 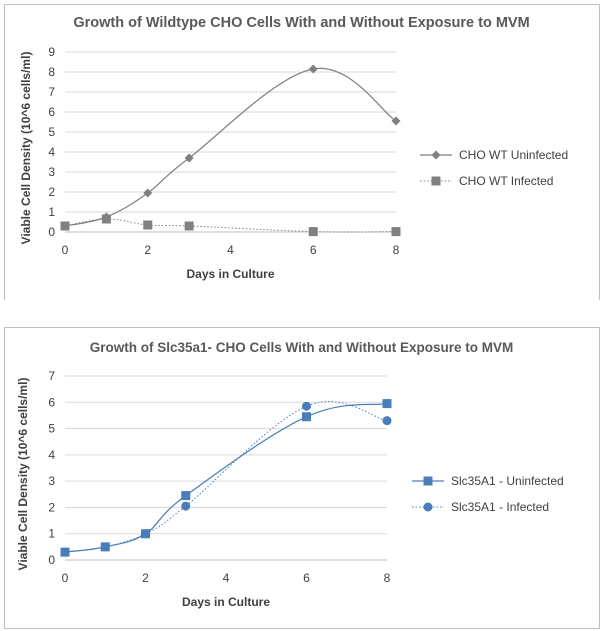 I want to click on legend-label: CHO WT Uninfected, so click(x=513, y=155).